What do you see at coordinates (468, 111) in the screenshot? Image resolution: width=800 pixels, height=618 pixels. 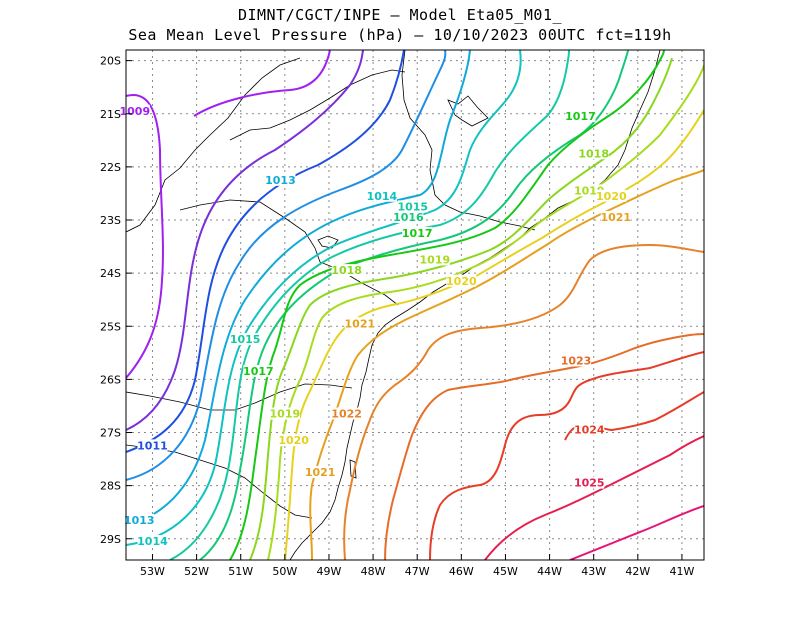 I see `lake-feature` at bounding box center [468, 111].